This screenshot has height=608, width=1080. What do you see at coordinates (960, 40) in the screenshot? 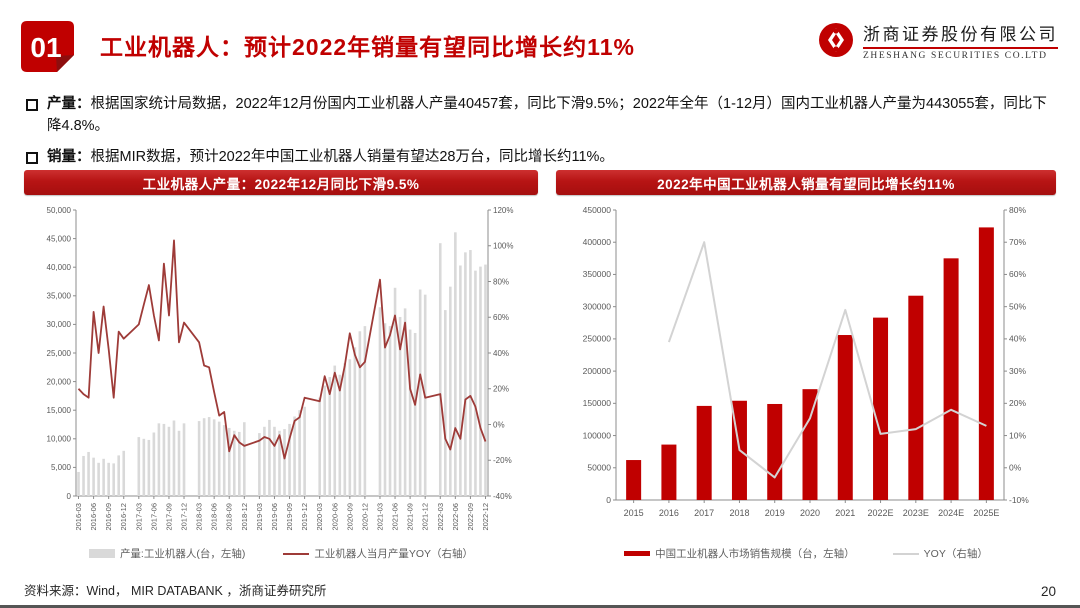
I see `logo-texts: 浙商证券股份有限公司 ZHESHANG SECURITIES CO.LTD` at bounding box center [960, 40].